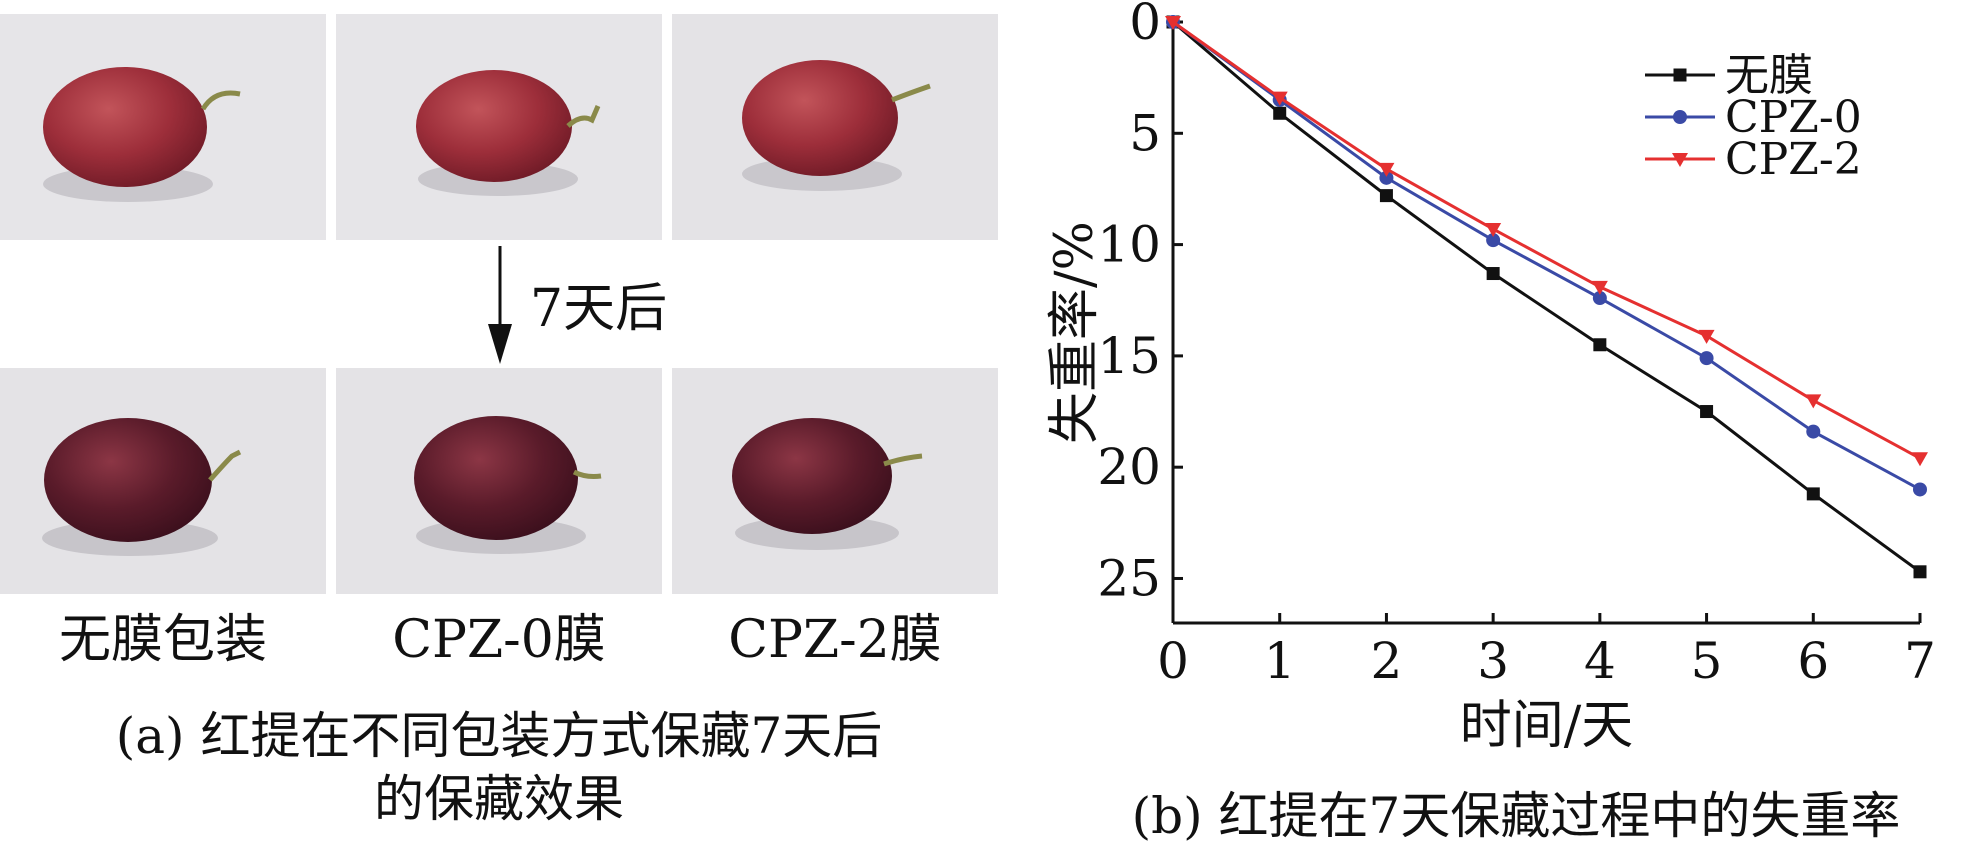 The width and height of the screenshot is (1982, 849). I want to click on grape-photo-cpz0-day0, so click(499, 127).